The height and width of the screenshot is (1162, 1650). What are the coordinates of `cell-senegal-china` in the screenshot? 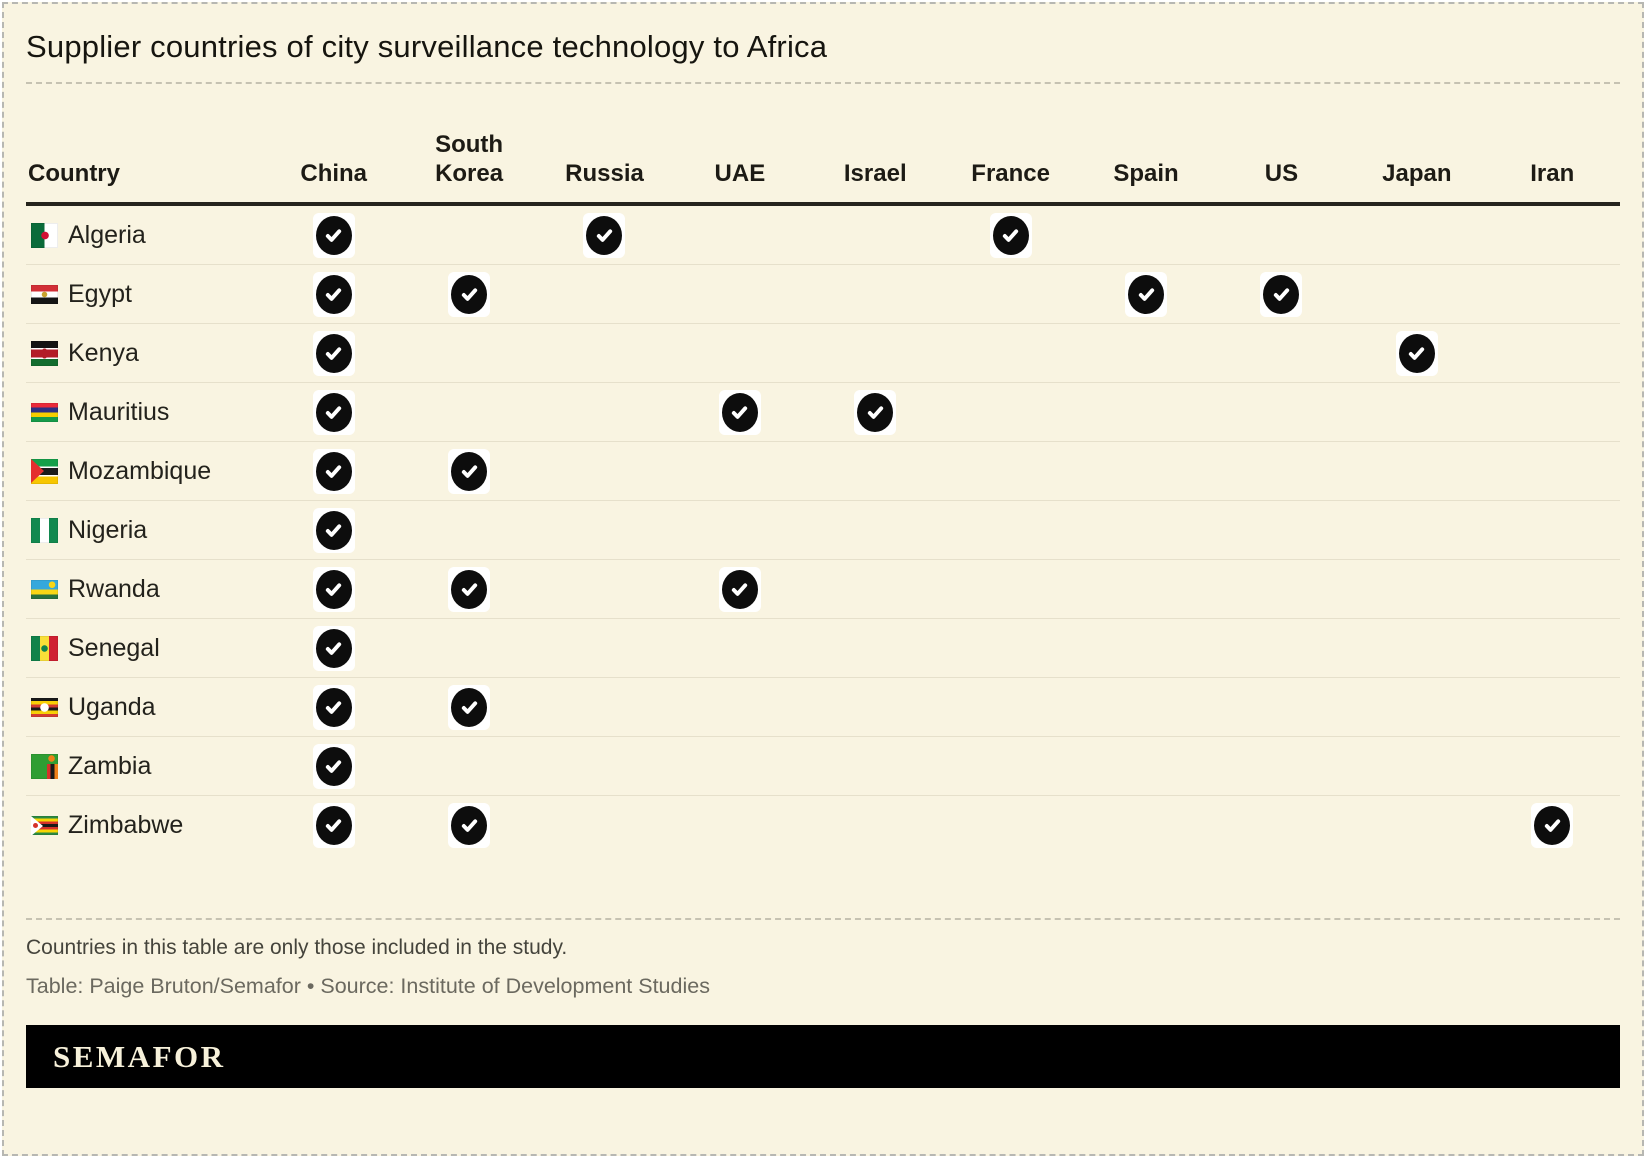 It's located at (334, 648).